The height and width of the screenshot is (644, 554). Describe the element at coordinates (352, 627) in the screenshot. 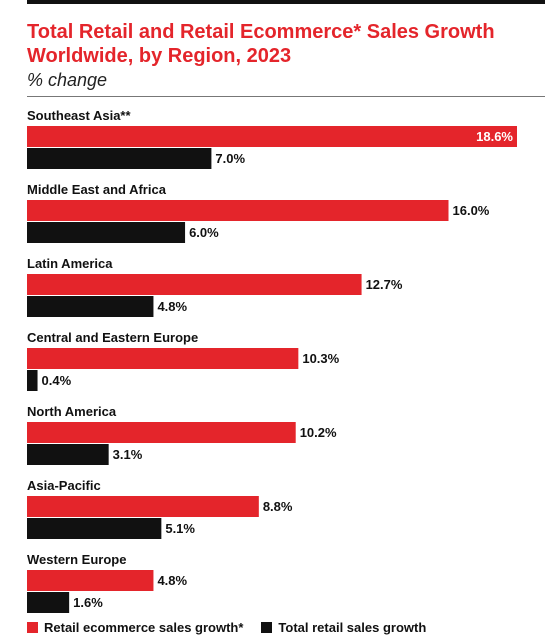

I see `legend-label-total-retail: Total retail sales growth` at that location.